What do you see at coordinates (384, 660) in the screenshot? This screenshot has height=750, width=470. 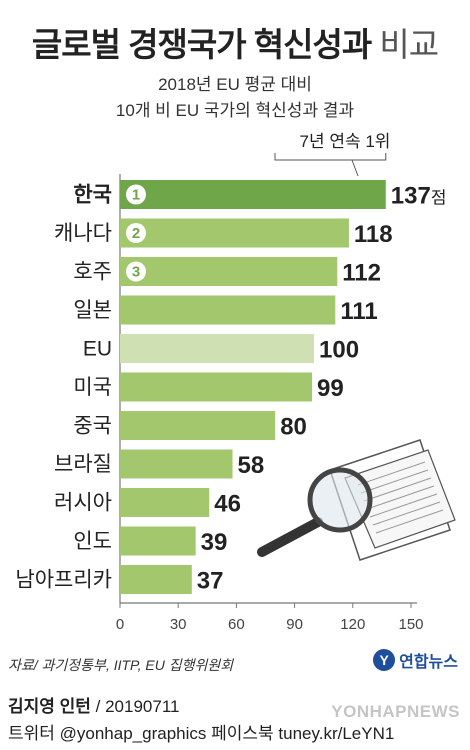 I see `yonhap-logo-icon: Y` at bounding box center [384, 660].